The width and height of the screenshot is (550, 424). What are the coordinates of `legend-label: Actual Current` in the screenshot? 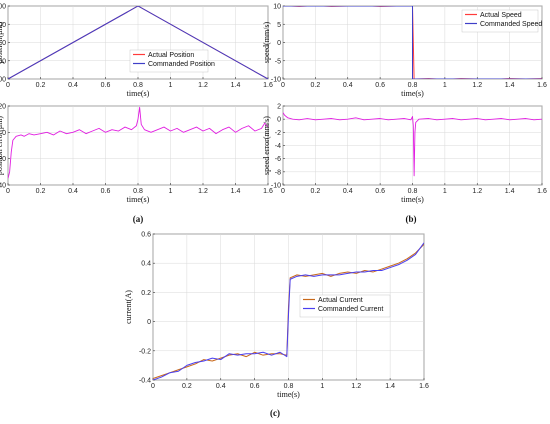 It's located at (340, 300).